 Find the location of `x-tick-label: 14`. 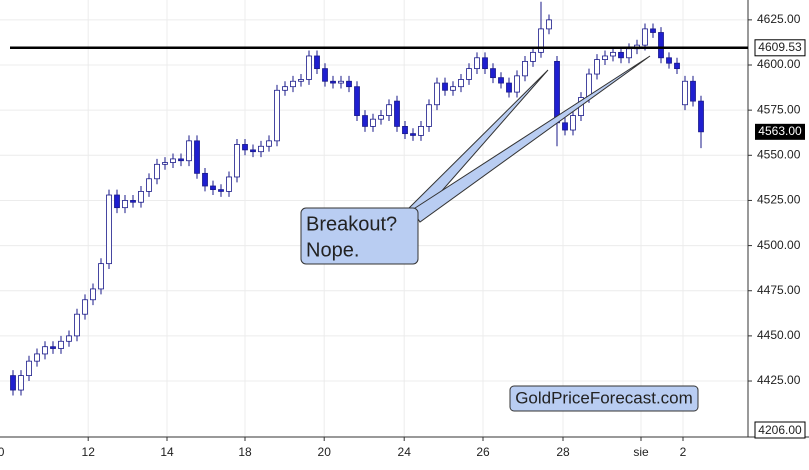

x-tick-label: 14 is located at coordinates (167, 452).